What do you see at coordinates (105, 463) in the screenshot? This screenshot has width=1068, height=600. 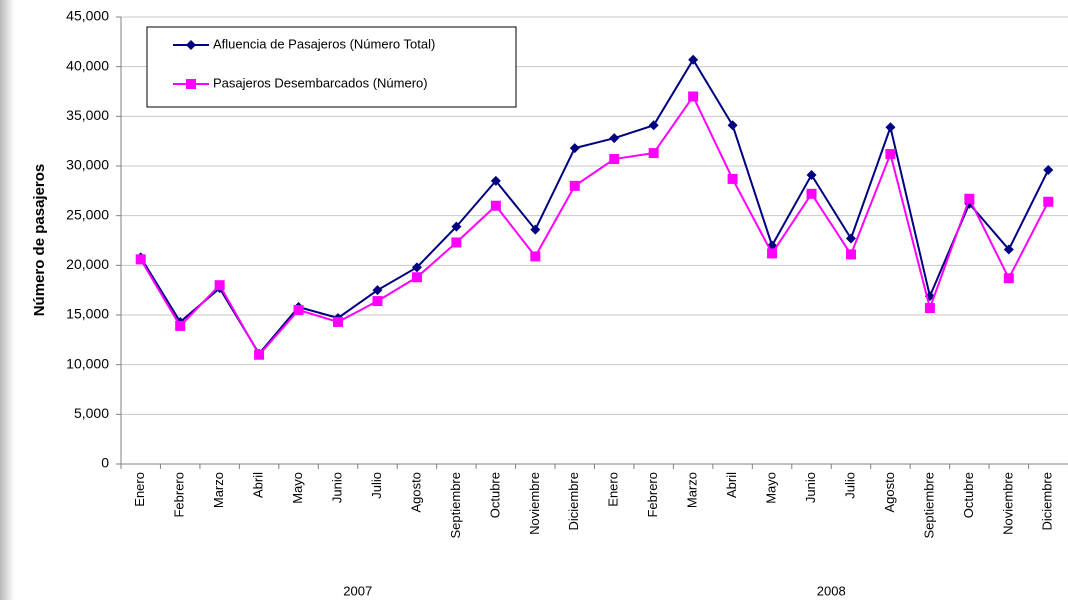 I see `y-tick-label: 0` at bounding box center [105, 463].